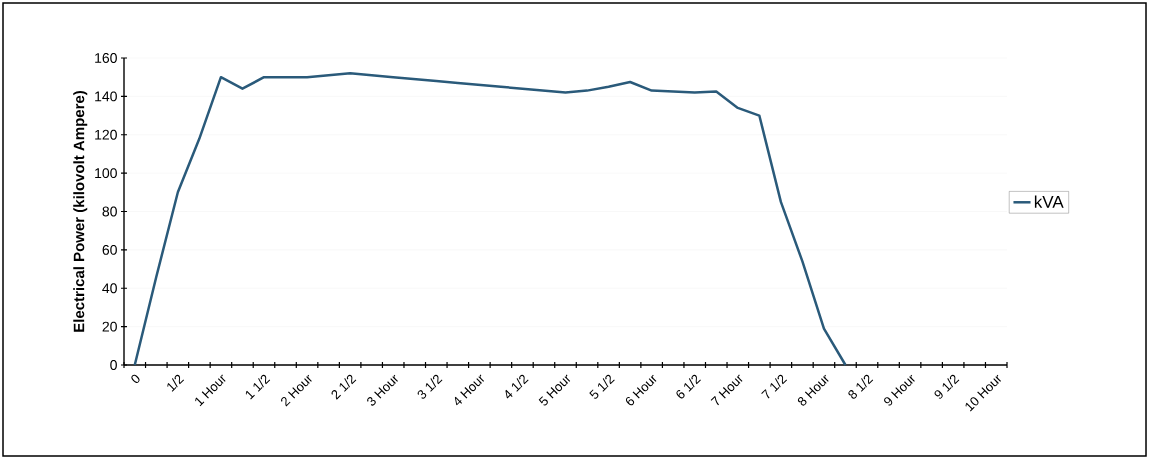 This screenshot has width=1149, height=459. I want to click on x-tick-label: 2 1/2, so click(344, 387).